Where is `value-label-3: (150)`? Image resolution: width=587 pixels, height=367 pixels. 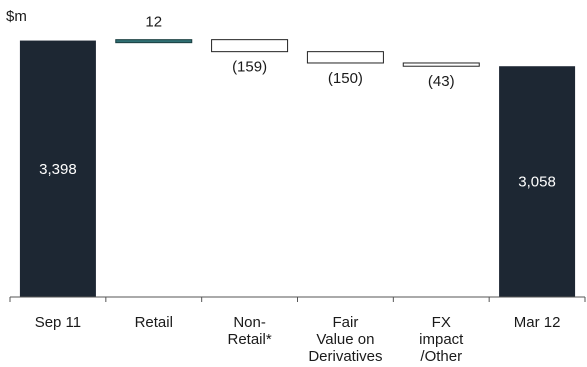
value-label-3: (150) is located at coordinates (345, 78).